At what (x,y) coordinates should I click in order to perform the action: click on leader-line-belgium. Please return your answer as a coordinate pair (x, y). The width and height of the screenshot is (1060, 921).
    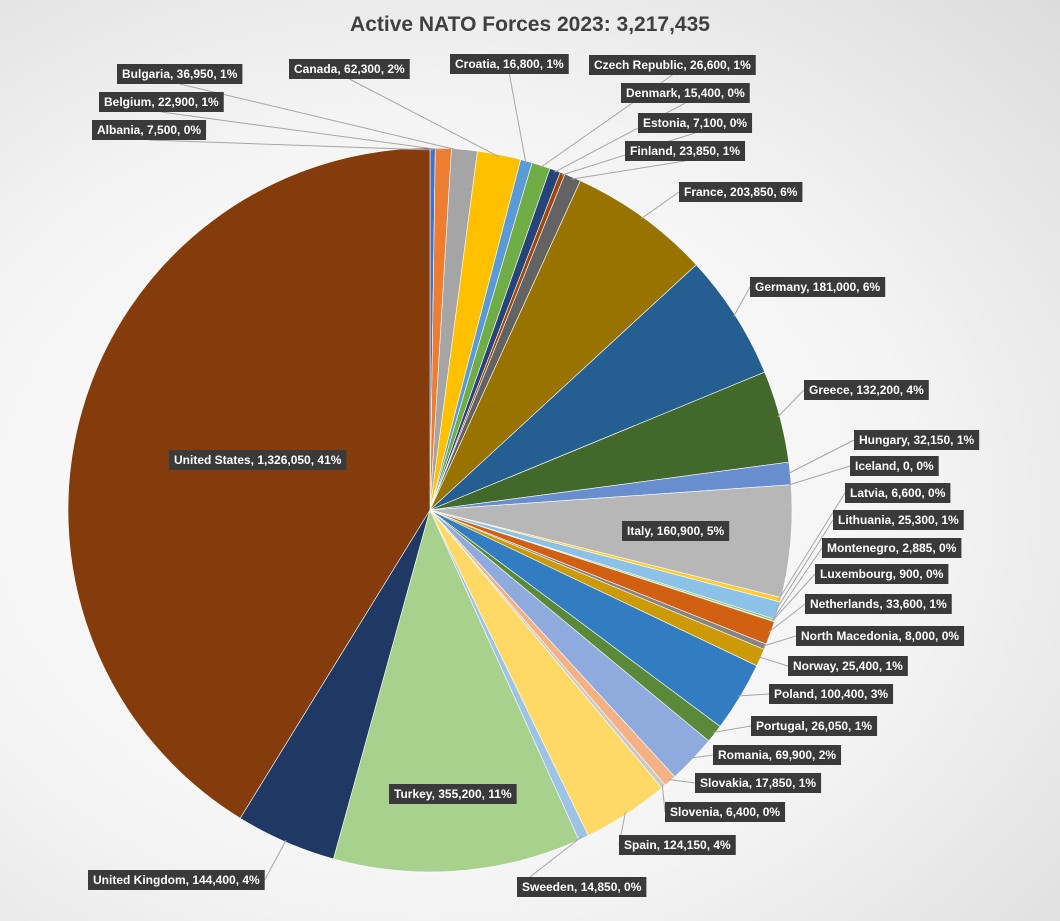
    Looking at the image, I should click on (302, 131).